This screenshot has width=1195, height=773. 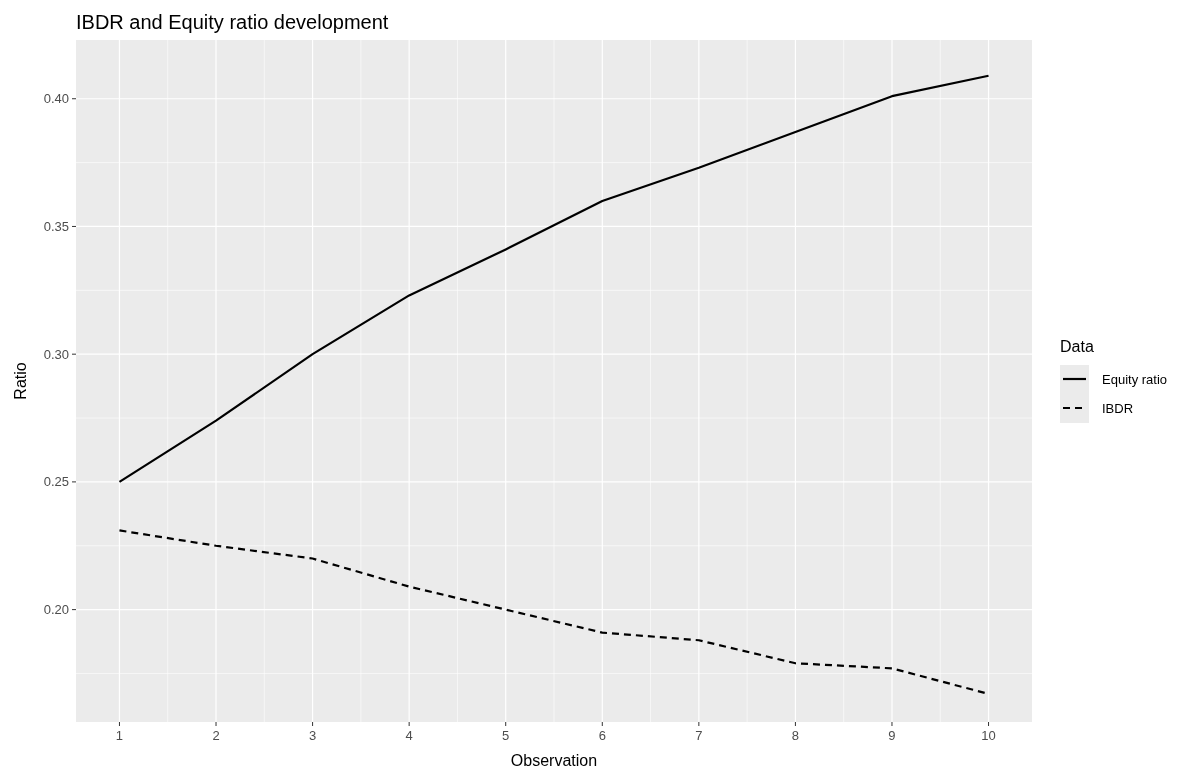 What do you see at coordinates (56, 354) in the screenshot?
I see `y-tick-label: 0.30` at bounding box center [56, 354].